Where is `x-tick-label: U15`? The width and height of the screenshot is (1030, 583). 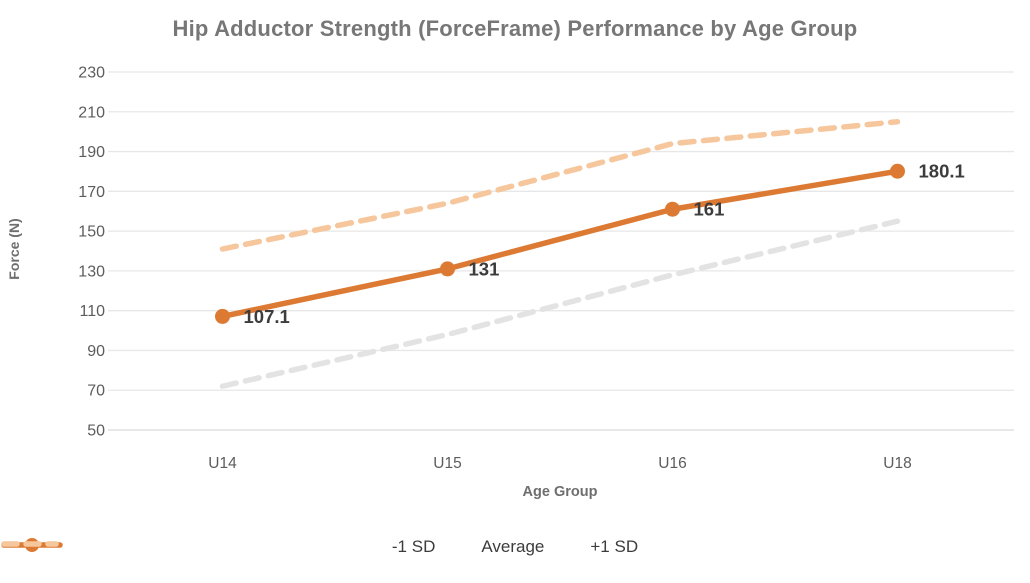 x-tick-label: U15 is located at coordinates (447, 463).